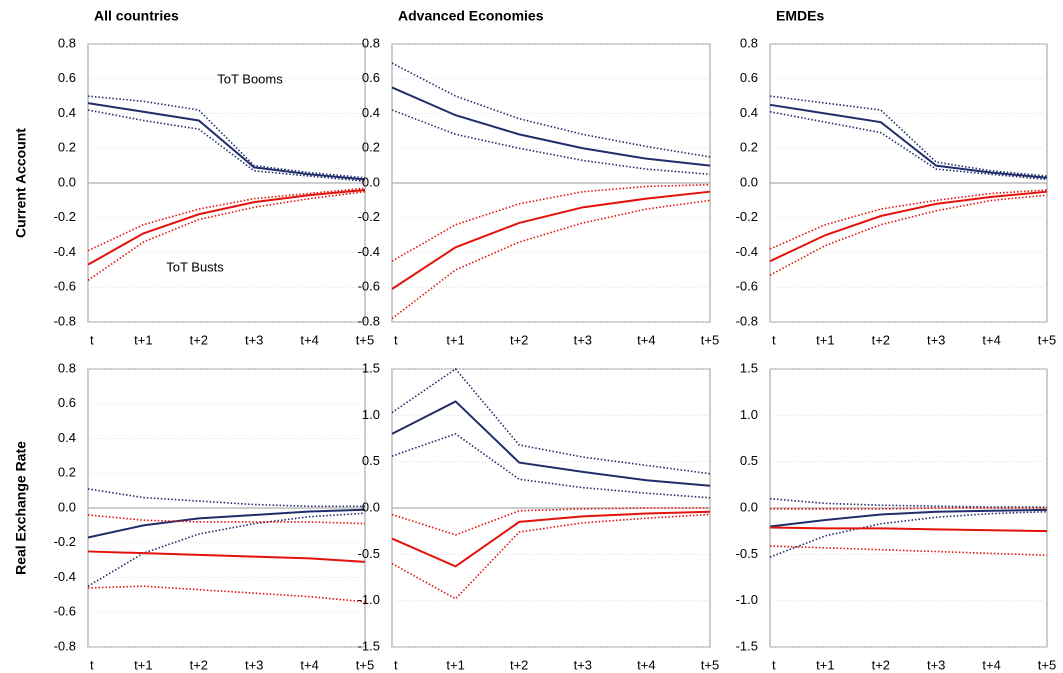 The width and height of the screenshot is (1063, 673). I want to click on y-tick-label: -1.0, so click(747, 599).